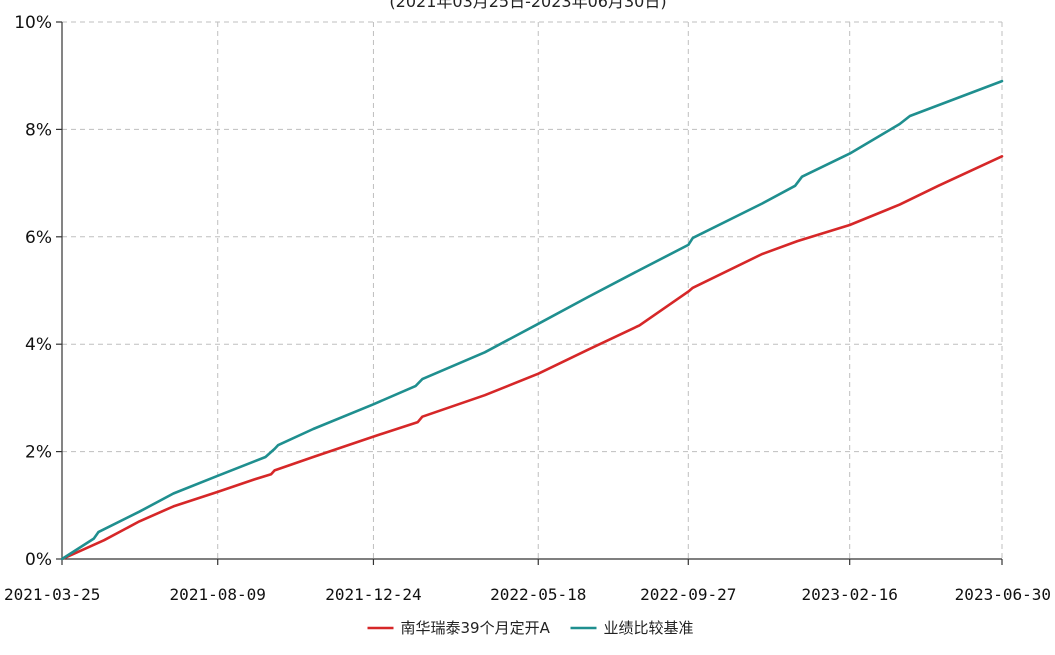  Describe the element at coordinates (688, 594) in the screenshot. I see `x-tick-label: 2022-09-27` at that location.